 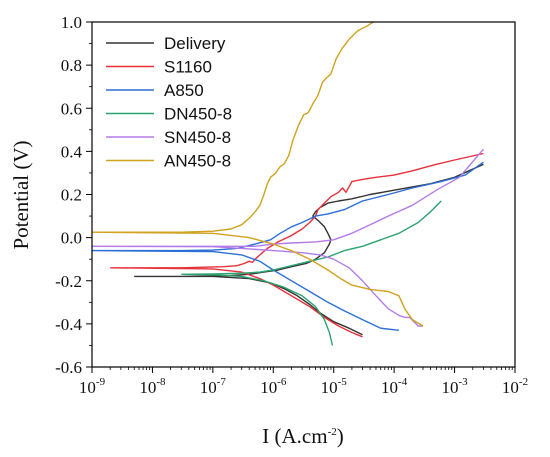 I want to click on x-axis-label: I (A.cm-2), so click(x=302, y=436).